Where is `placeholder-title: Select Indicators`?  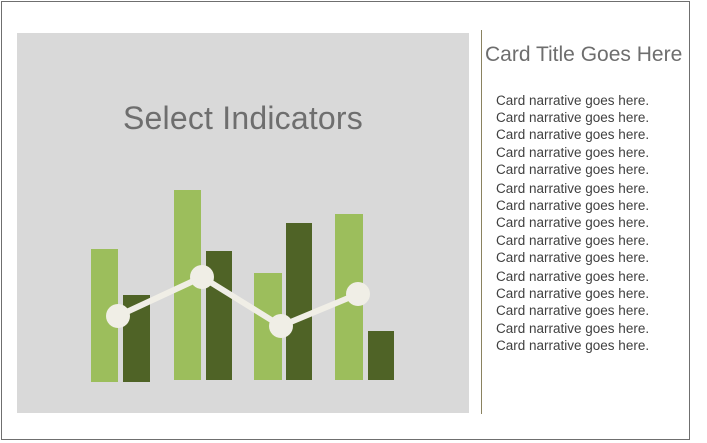
placeholder-title: Select Indicators is located at coordinates (243, 118).